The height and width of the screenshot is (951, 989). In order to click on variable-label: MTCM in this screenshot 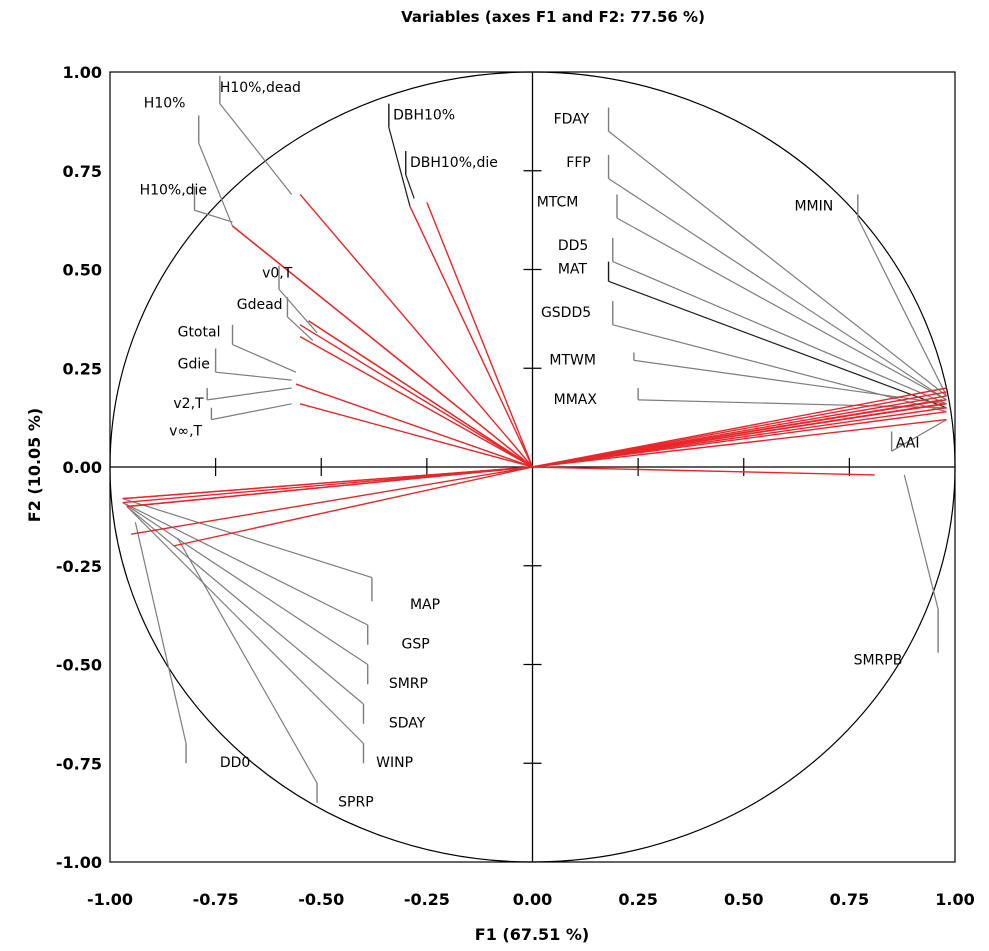, I will do `click(558, 202)`.